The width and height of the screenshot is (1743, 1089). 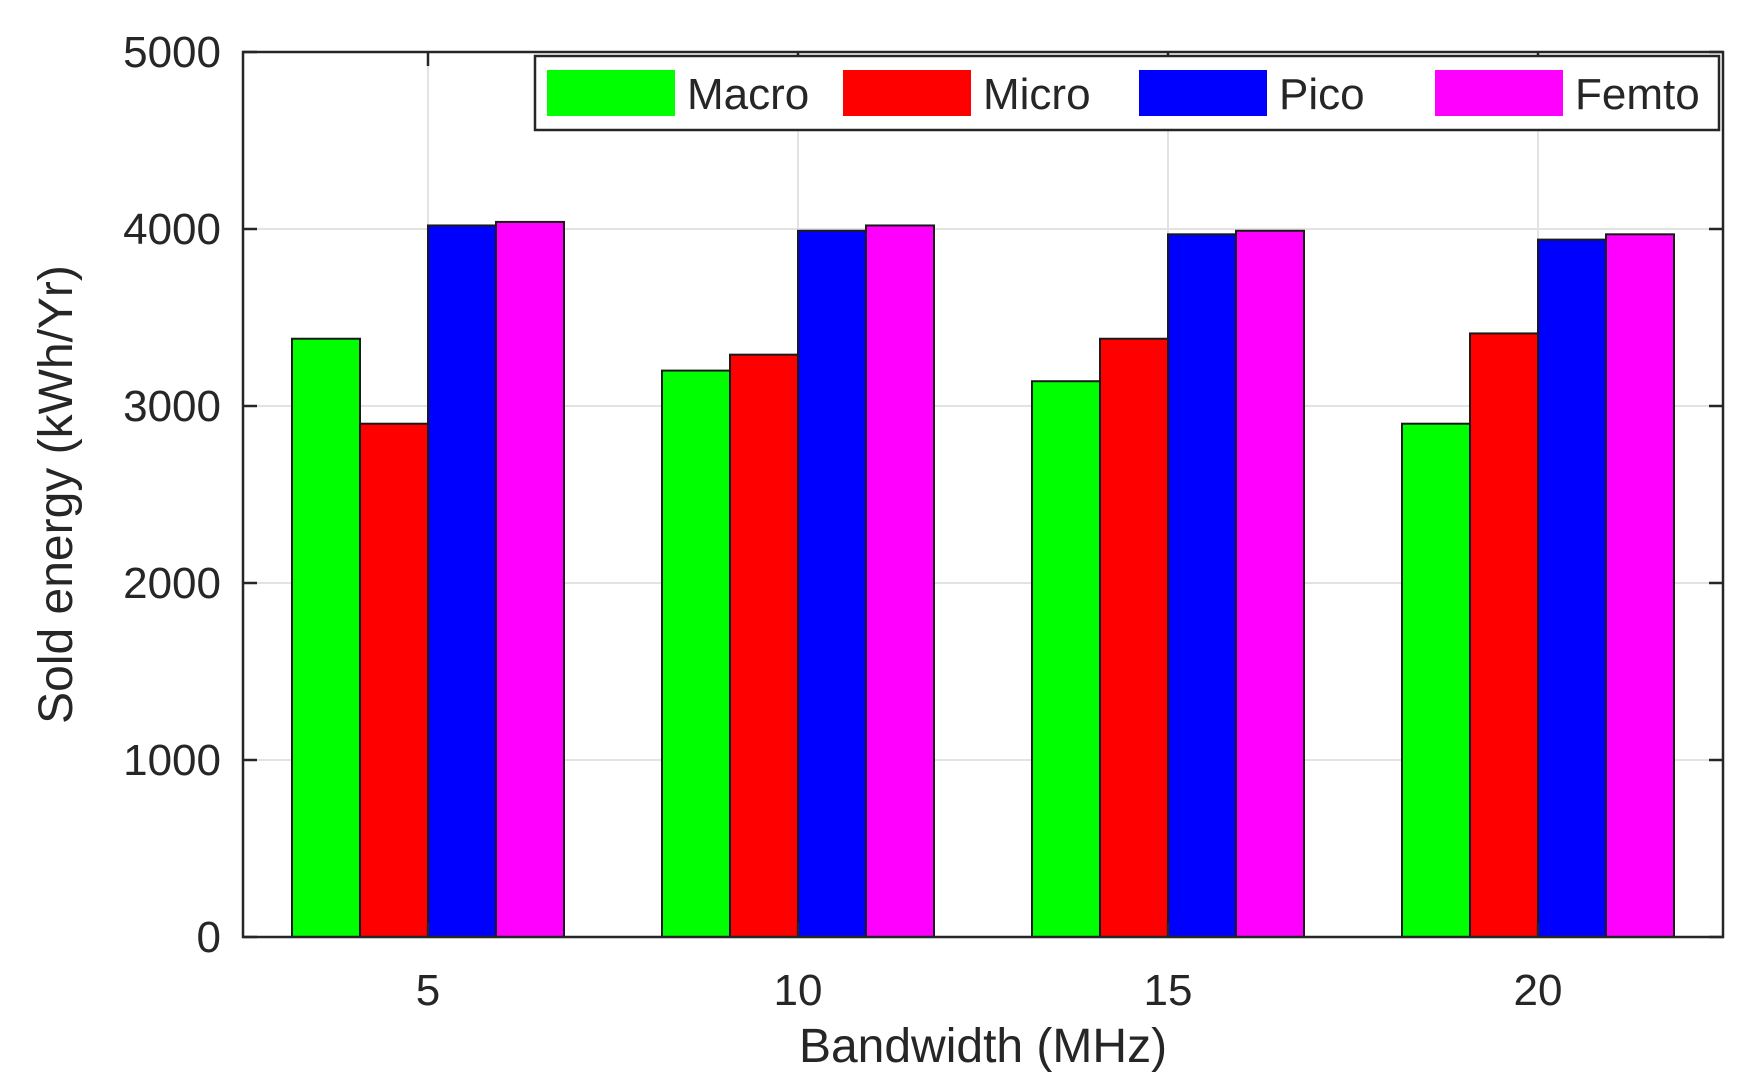 I want to click on y-tick-label: 2000, so click(x=172, y=583).